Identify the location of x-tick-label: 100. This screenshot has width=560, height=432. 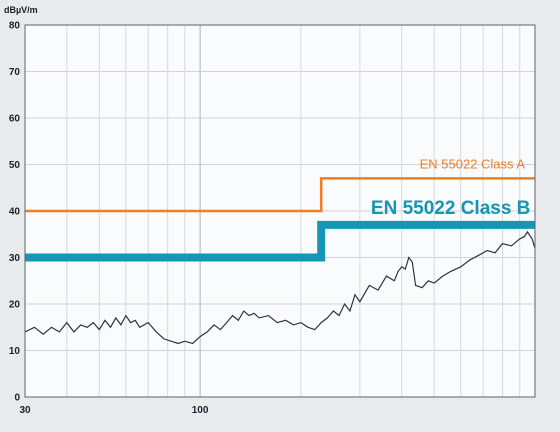
(200, 410).